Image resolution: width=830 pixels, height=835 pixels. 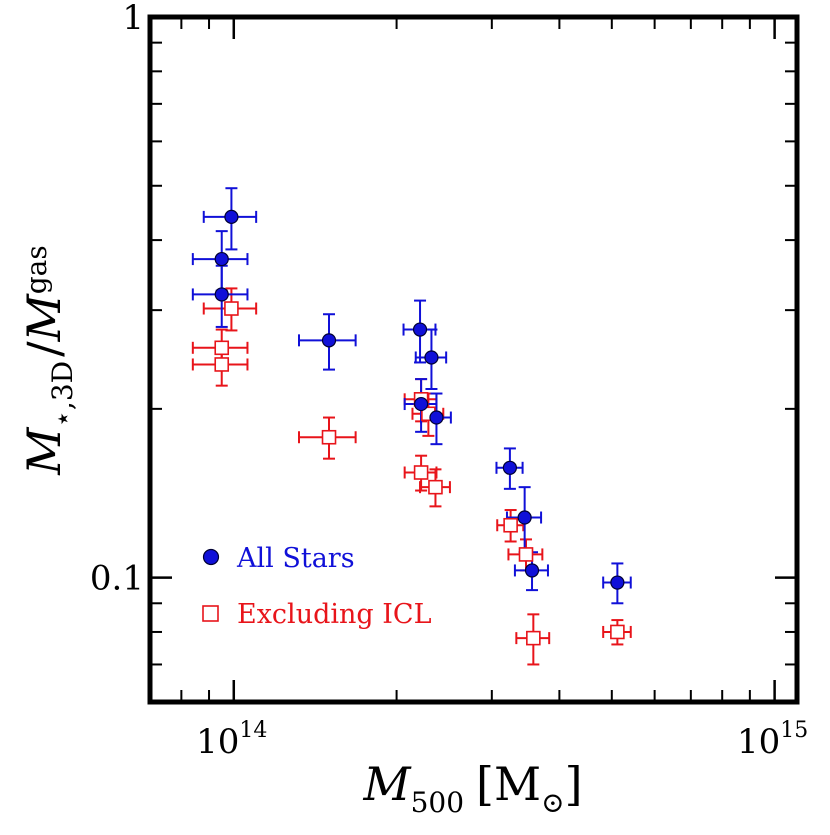 What do you see at coordinates (552, 802) in the screenshot?
I see `x-axis-label-unit-sub: ⊙` at bounding box center [552, 802].